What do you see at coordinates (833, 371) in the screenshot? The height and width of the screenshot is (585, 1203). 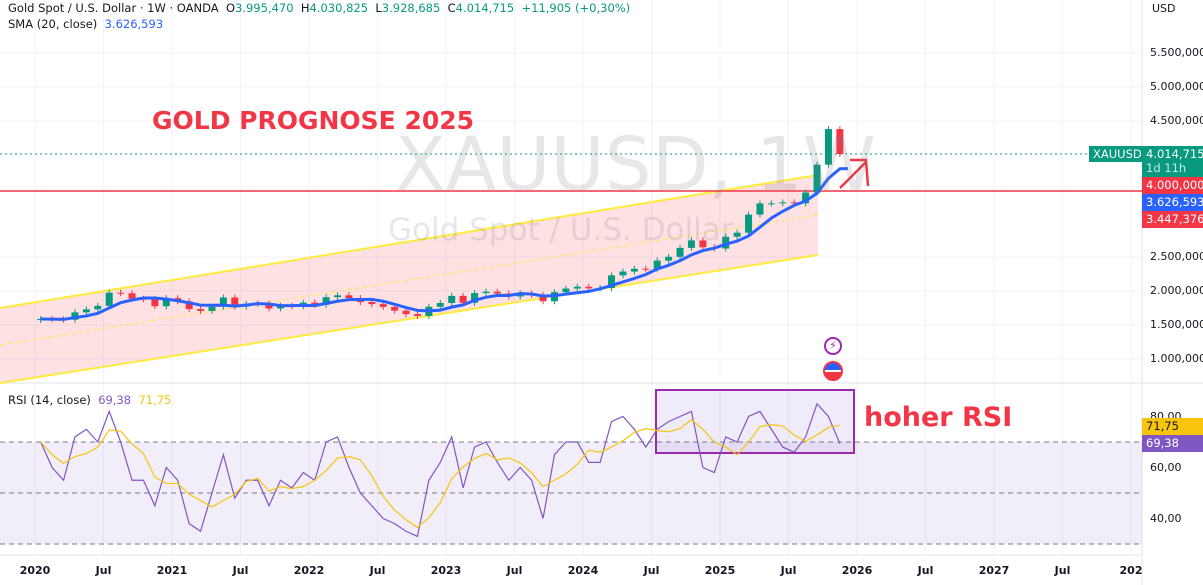 I see `us-flag-event-icon` at bounding box center [833, 371].